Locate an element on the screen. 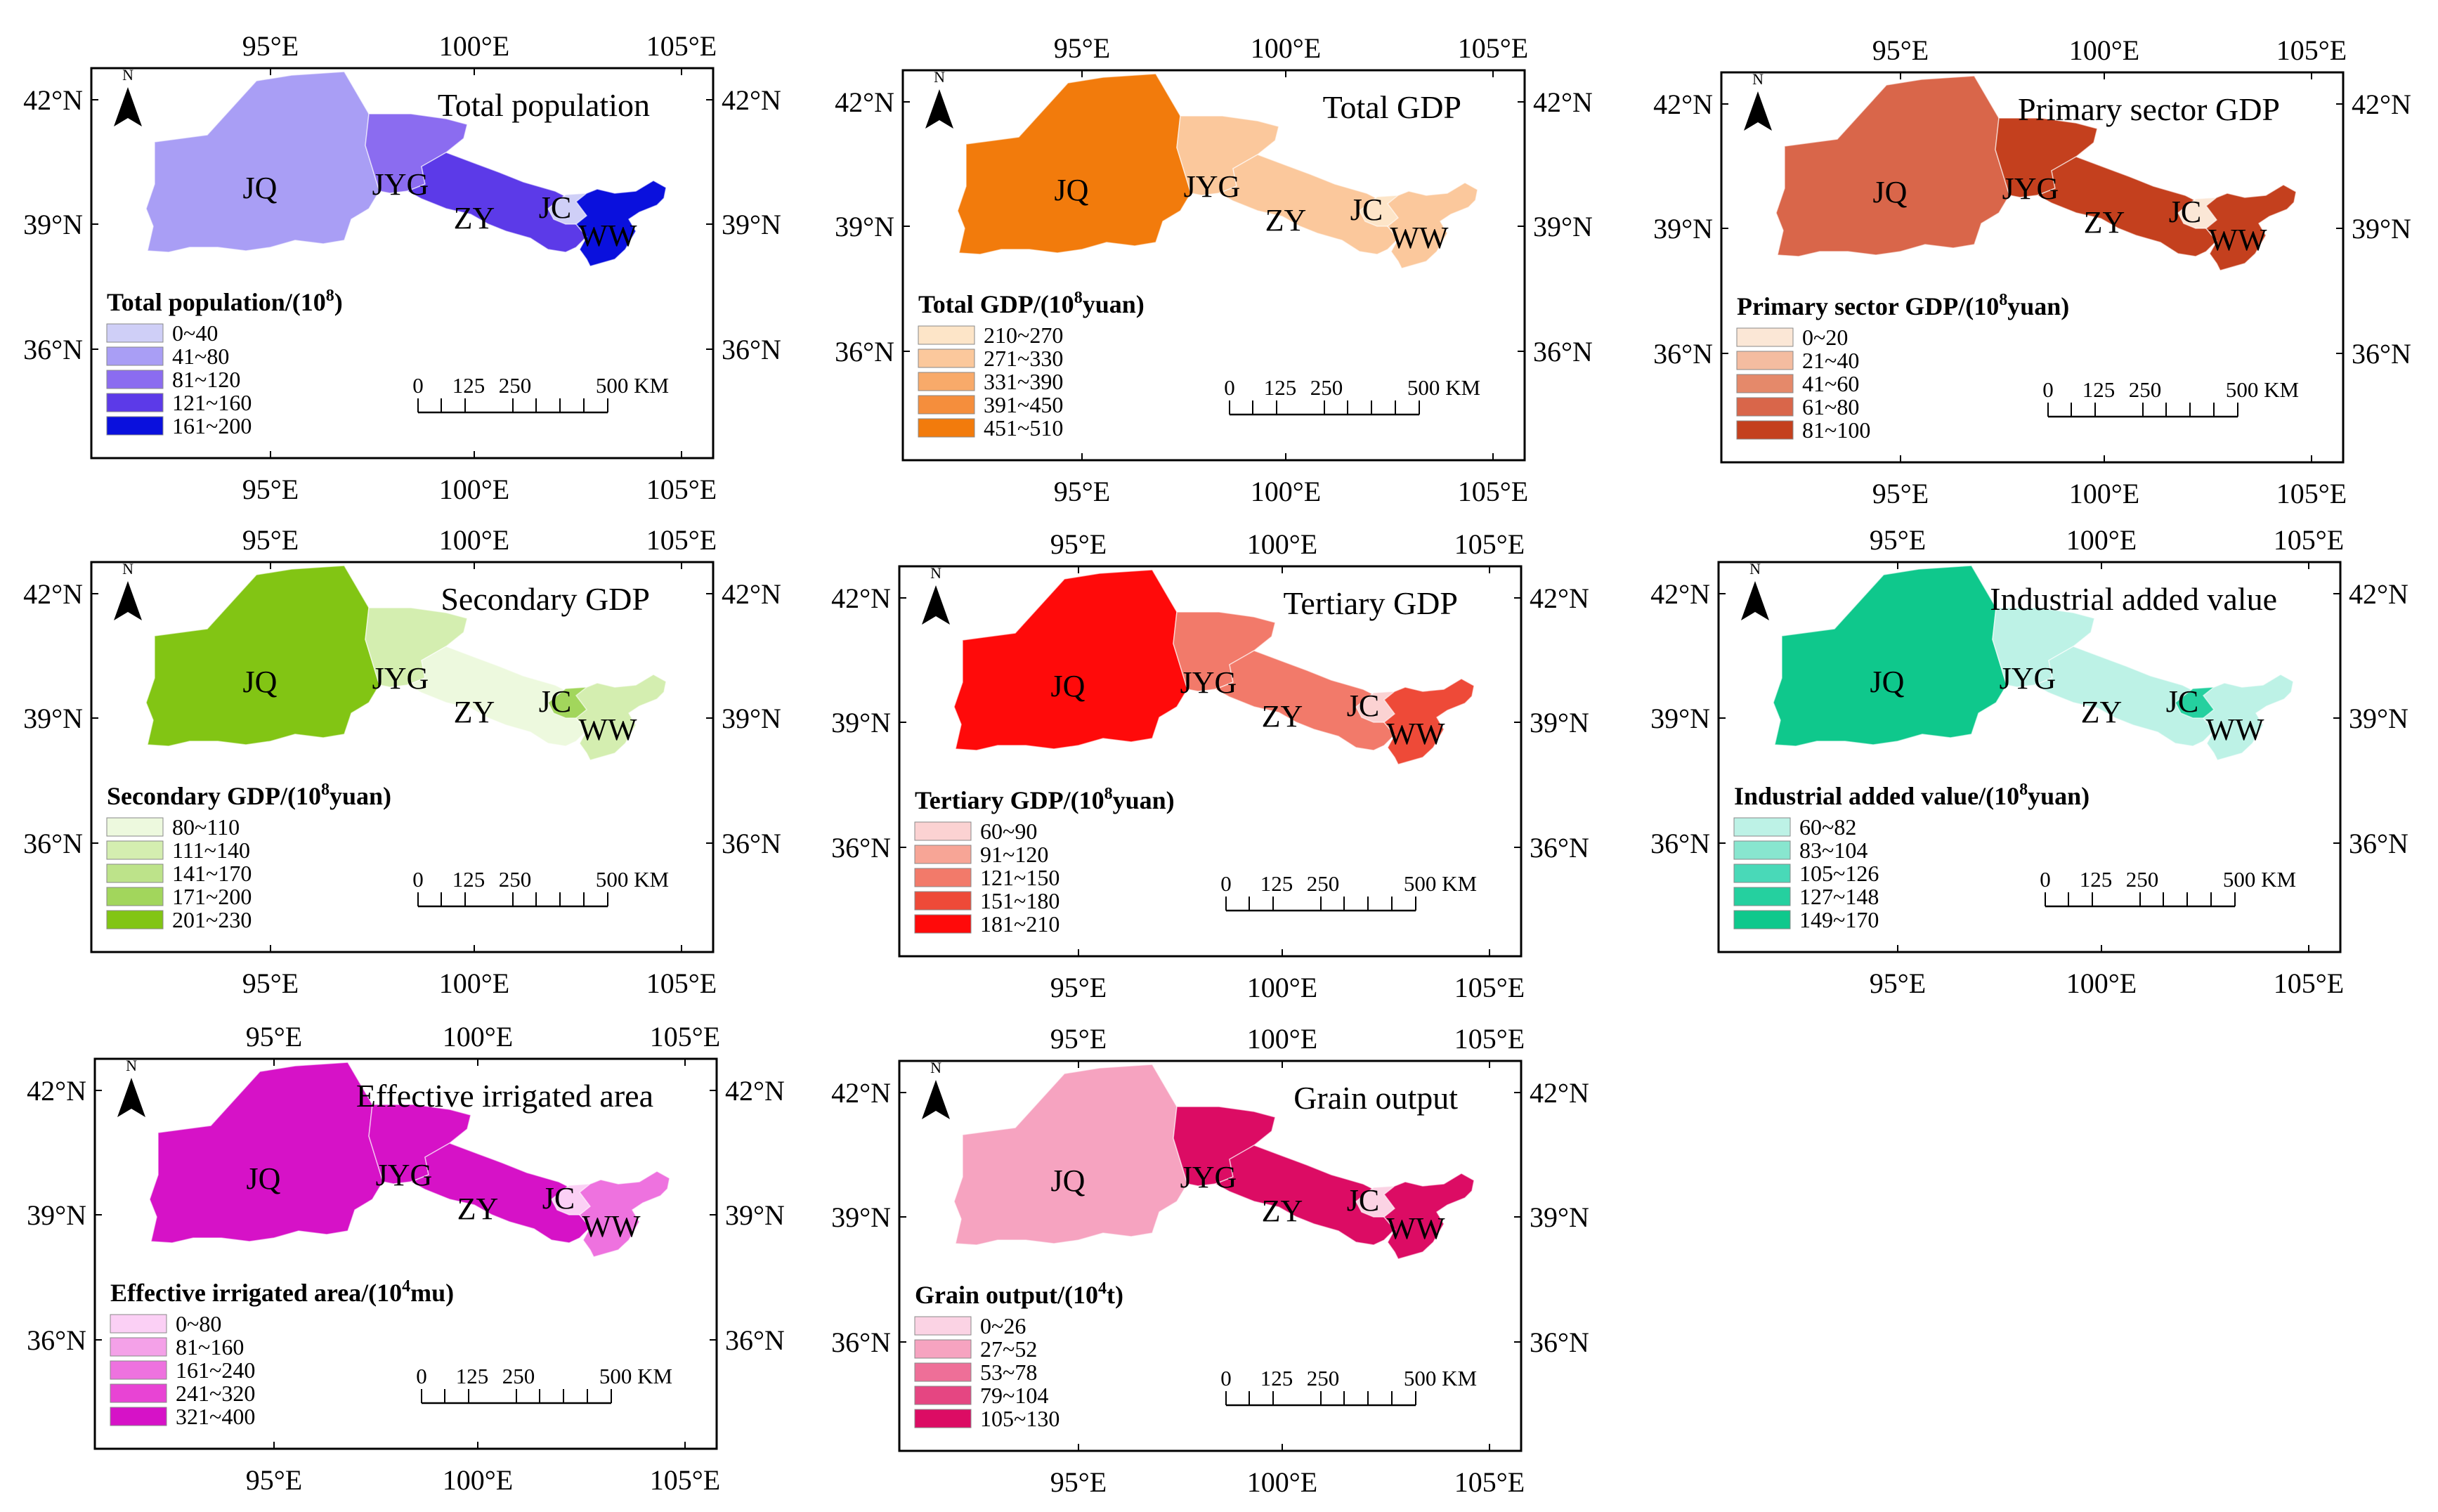 The image size is (2438, 1512). legend-item-label: 79~104 is located at coordinates (1014, 1395).